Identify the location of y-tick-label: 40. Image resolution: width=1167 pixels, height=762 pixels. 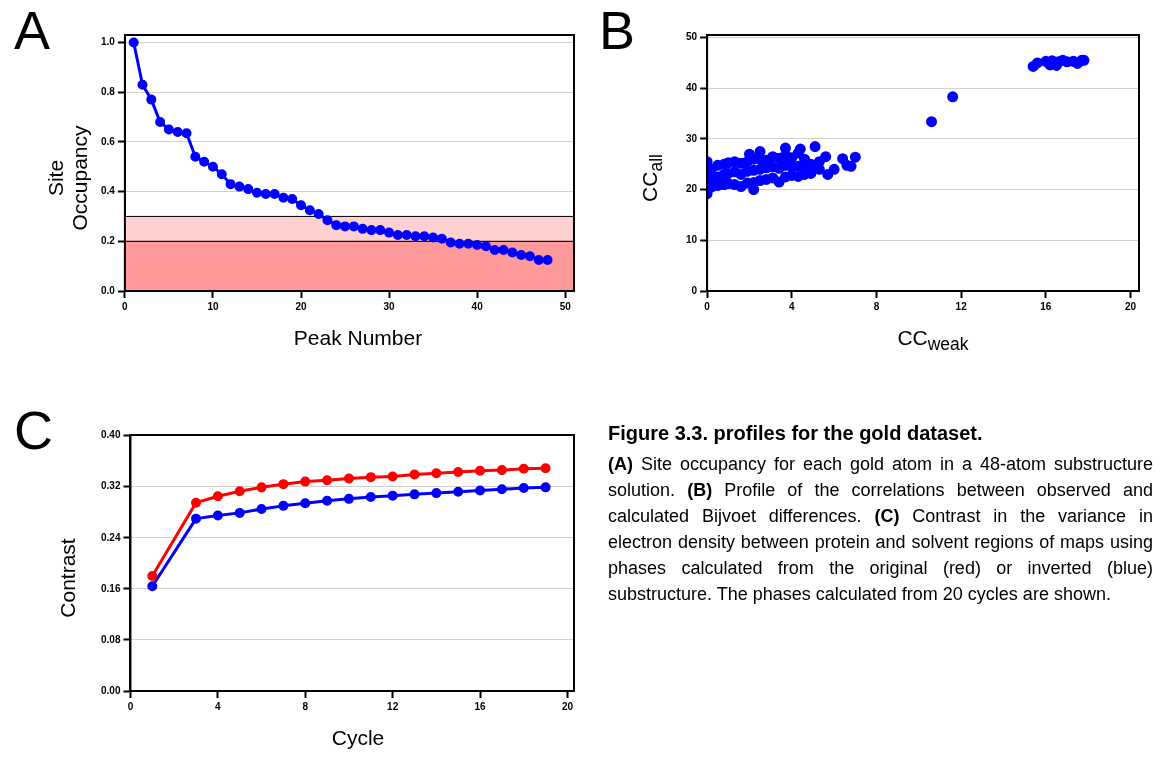
(692, 87).